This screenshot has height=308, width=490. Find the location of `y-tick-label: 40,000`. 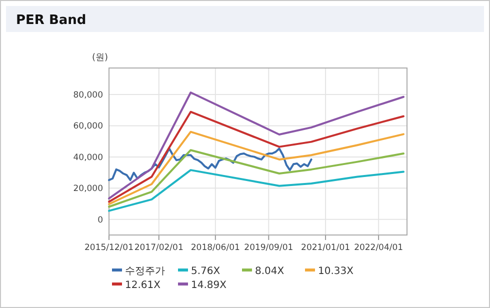

y-tick-label: 40,000 is located at coordinates (88, 157).